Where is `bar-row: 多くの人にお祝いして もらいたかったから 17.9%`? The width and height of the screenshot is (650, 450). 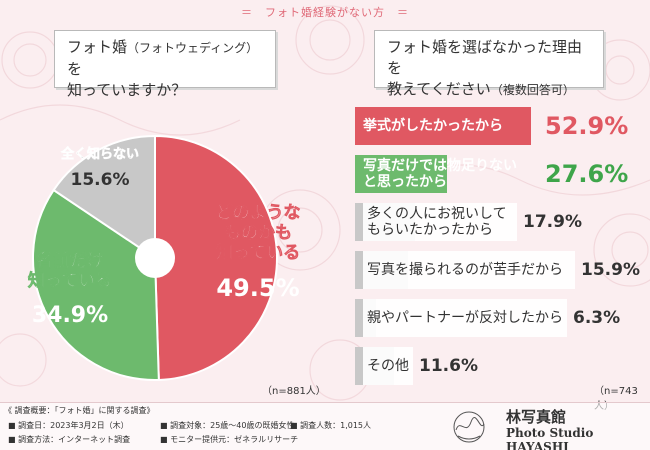
bar-row: 多くの人にお祝いして もらいたかったから 17.9% is located at coordinates (500, 222).